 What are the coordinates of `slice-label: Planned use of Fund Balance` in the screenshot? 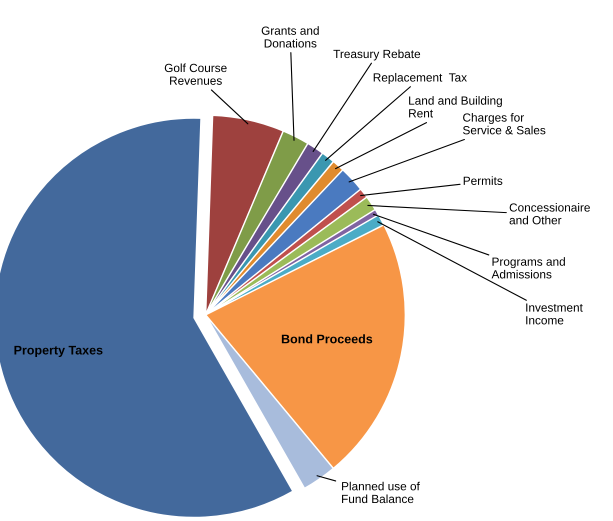 It's located at (381, 493).